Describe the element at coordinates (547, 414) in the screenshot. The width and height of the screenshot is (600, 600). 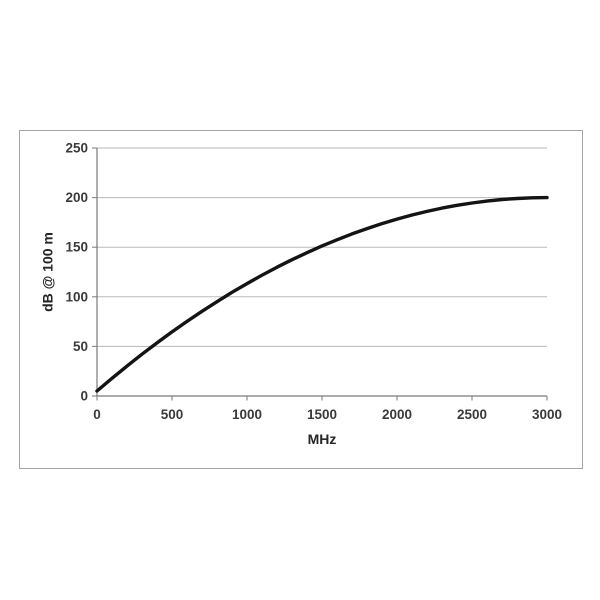
I see `x-tick-label: 3000` at that location.